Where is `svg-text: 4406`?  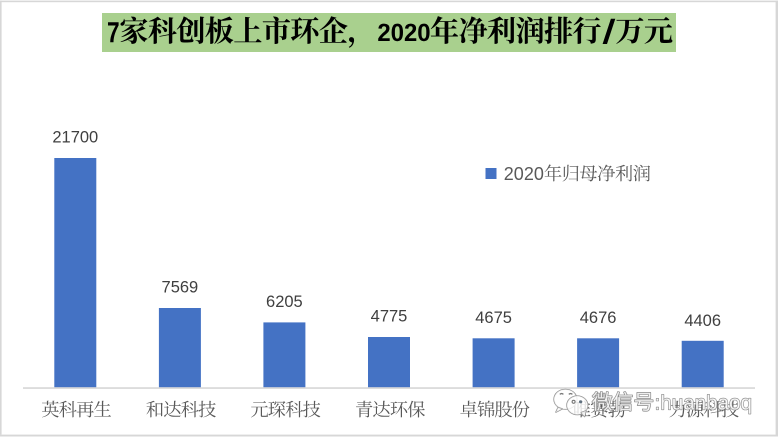 svg-text: 4406 is located at coordinates (702, 321).